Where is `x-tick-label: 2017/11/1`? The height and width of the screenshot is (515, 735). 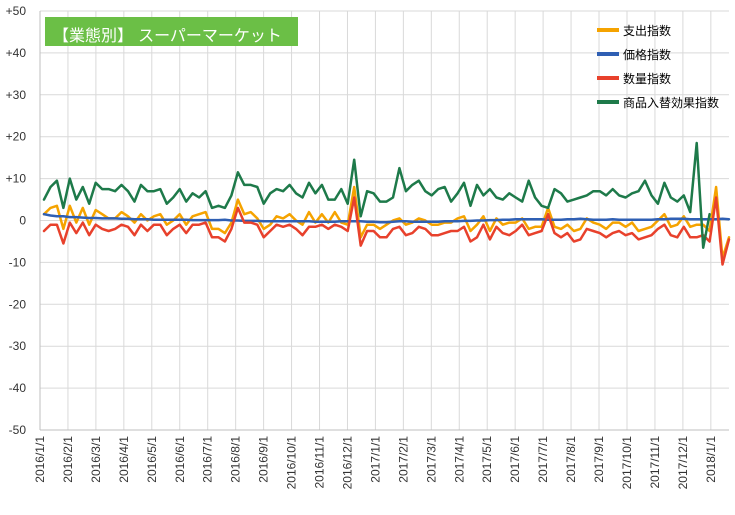 x-tick-label: 2017/11/1 is located at coordinates (655, 462).